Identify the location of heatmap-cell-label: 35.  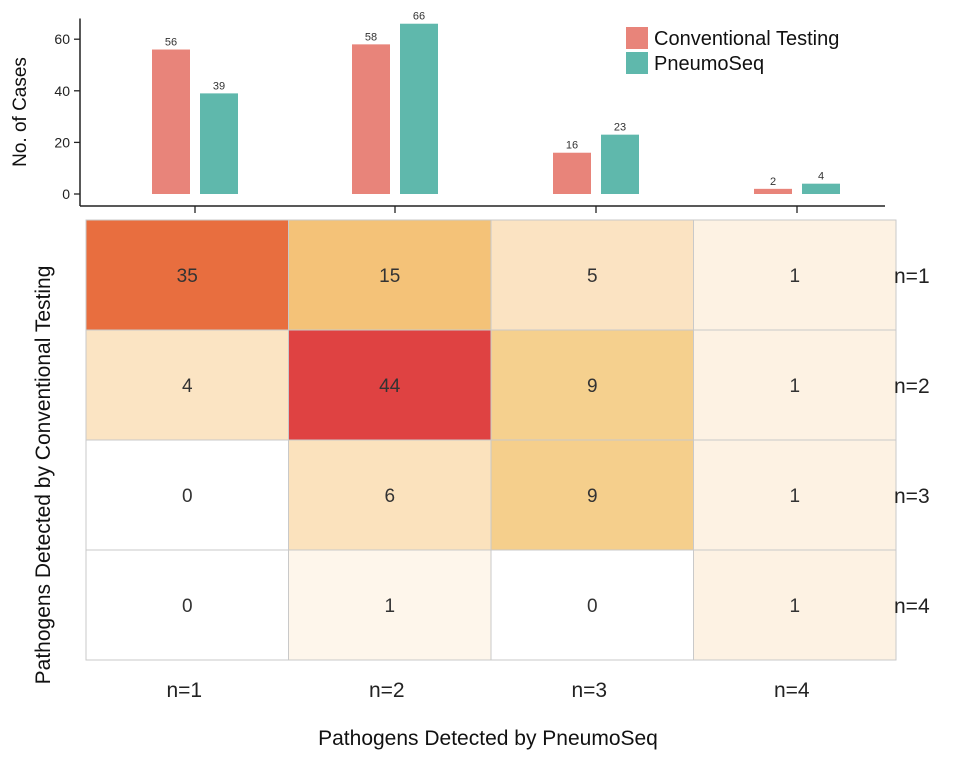
(187, 276).